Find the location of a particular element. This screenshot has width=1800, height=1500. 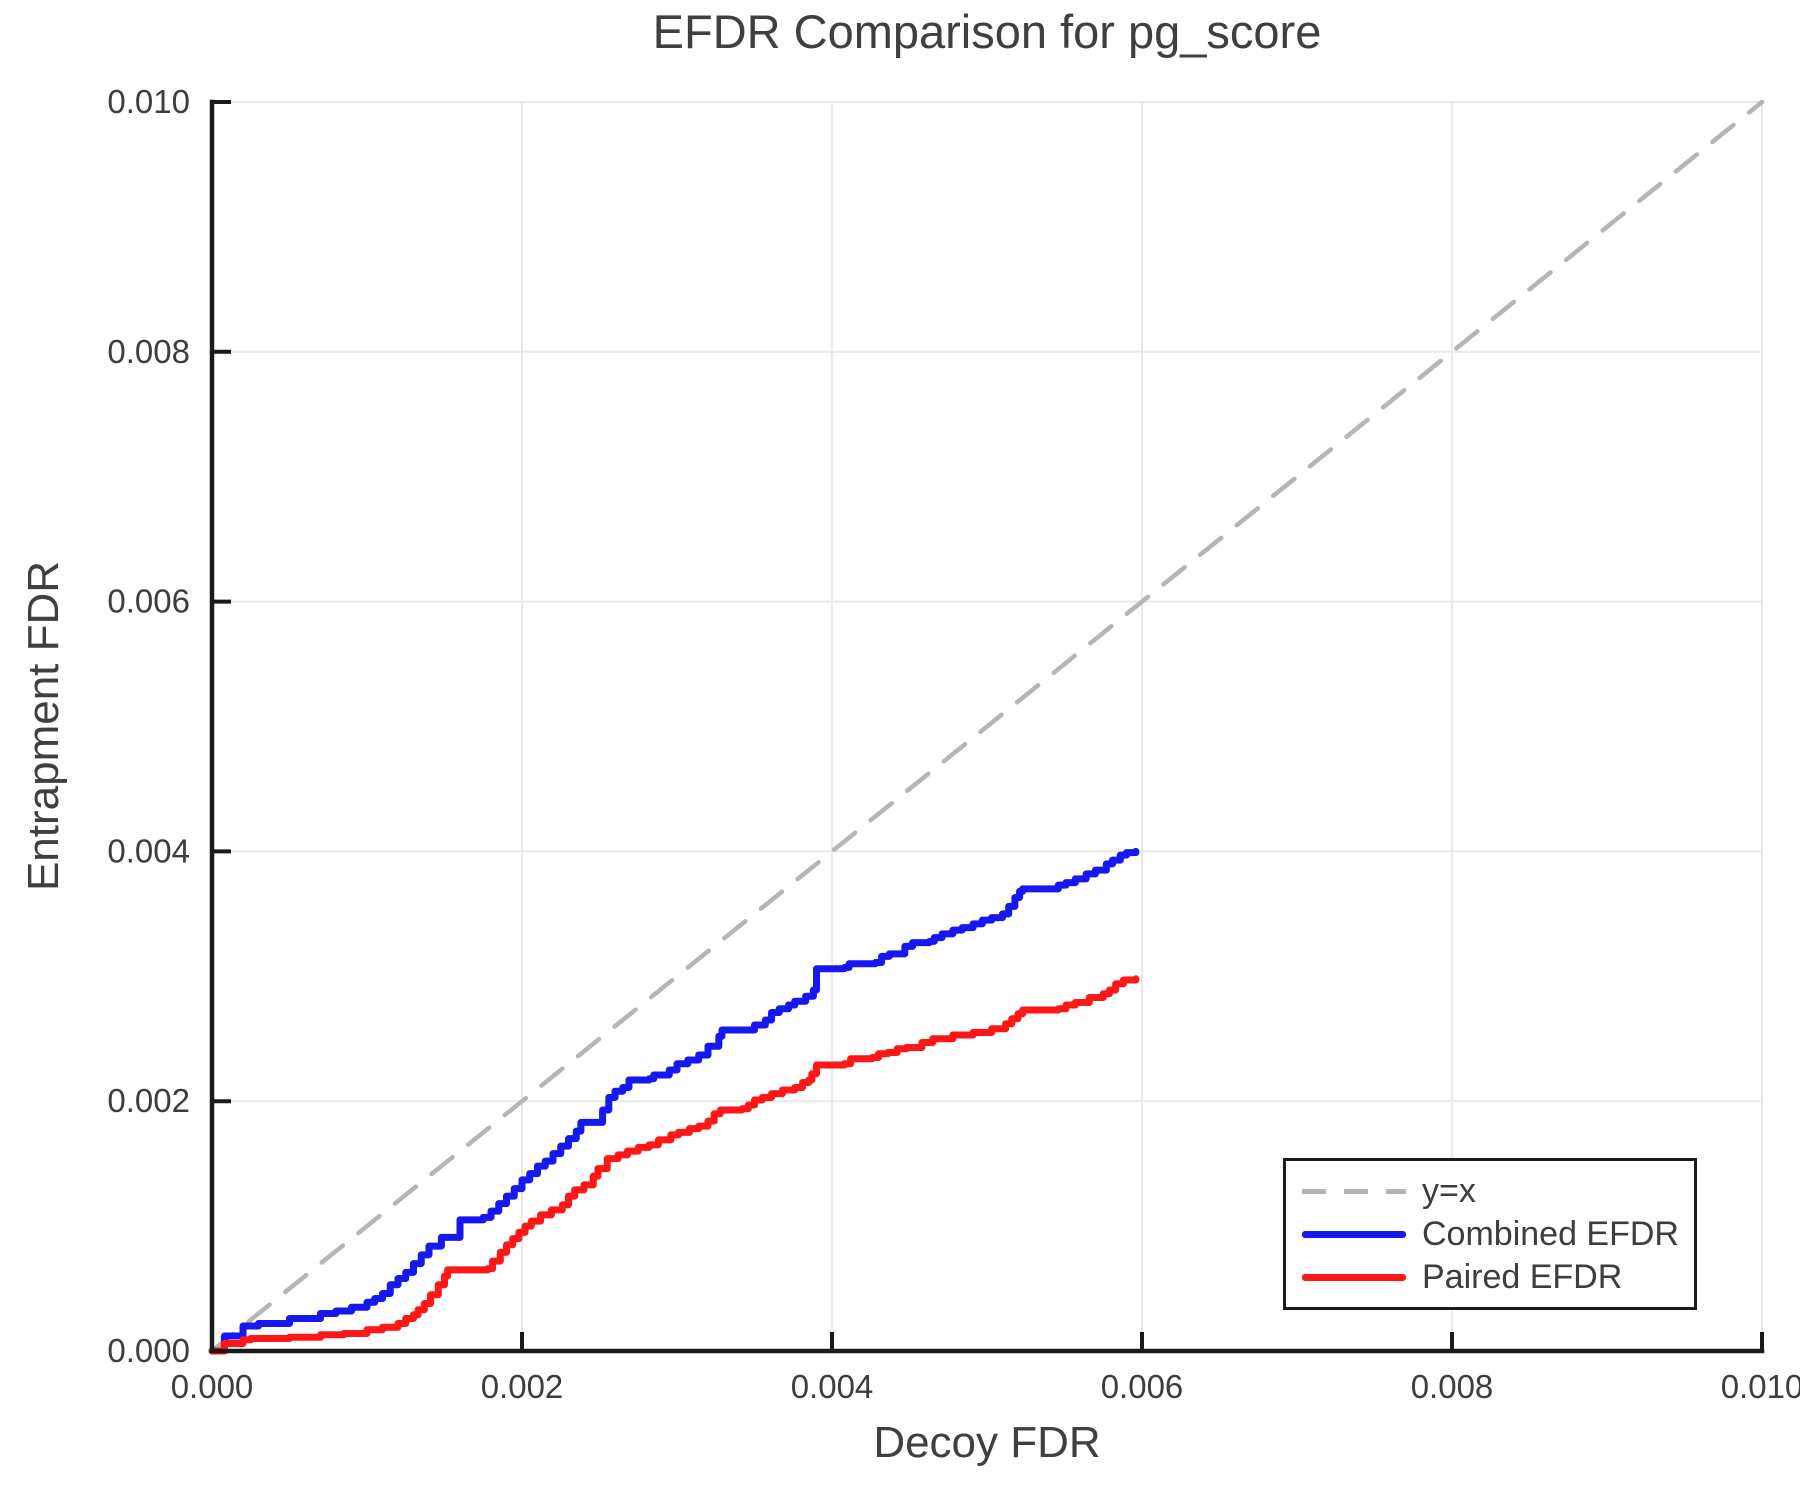

y-axis-title: Entrapment FDR is located at coordinates (43, 726).